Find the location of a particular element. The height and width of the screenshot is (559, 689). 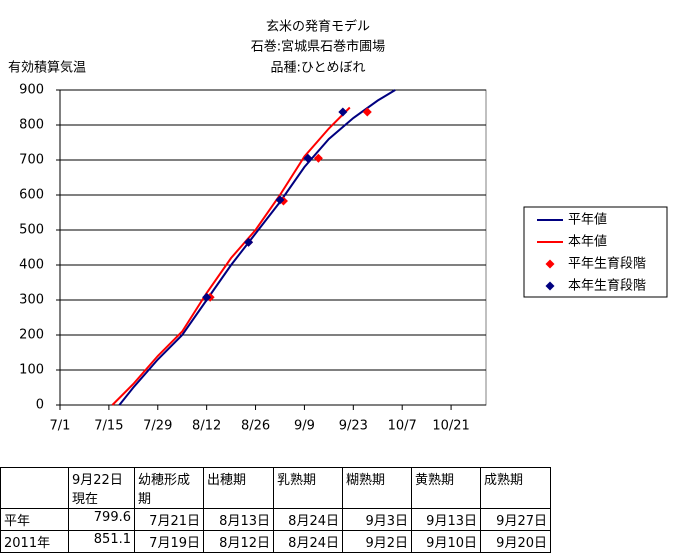

table-cell: 9月2日 is located at coordinates (377, 541).